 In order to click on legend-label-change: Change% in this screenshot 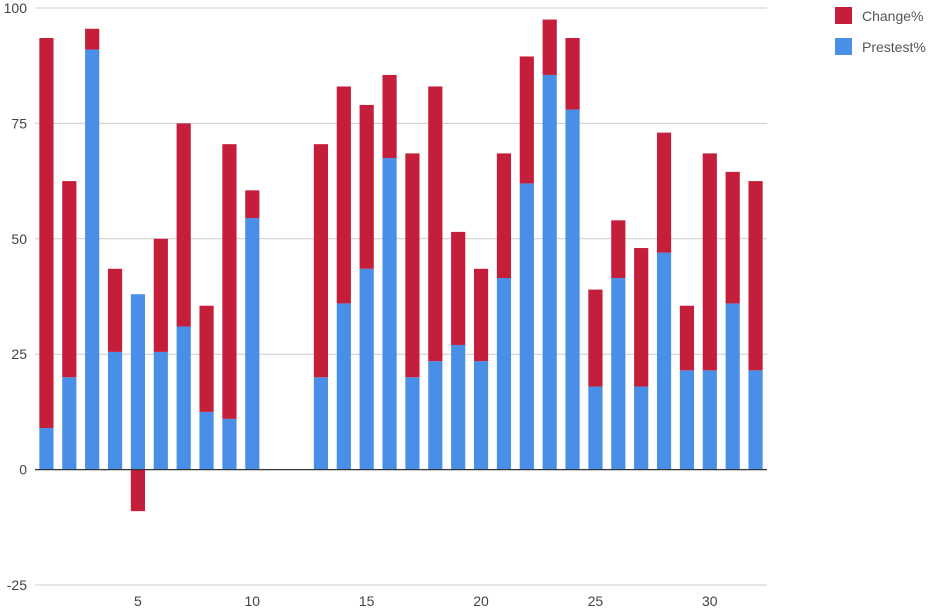, I will do `click(893, 16)`.